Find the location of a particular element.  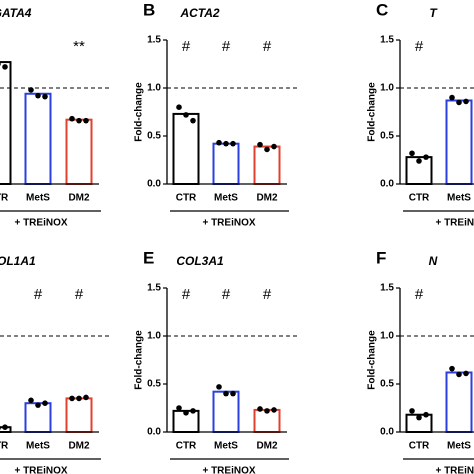

panel-title: COL1A1 is located at coordinates (18, 261).